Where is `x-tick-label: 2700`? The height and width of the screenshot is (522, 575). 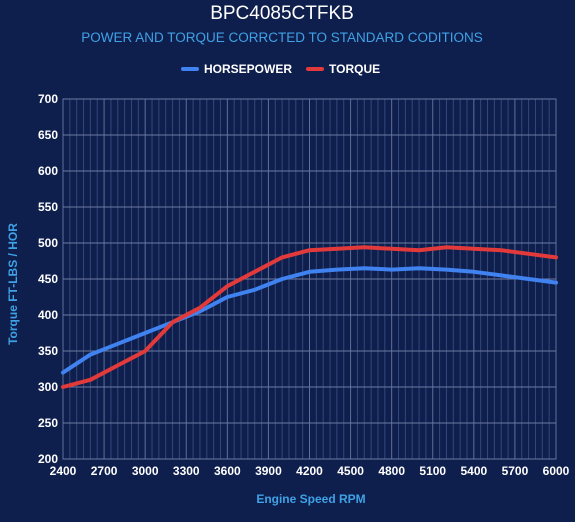 x-tick-label: 2700 is located at coordinates (104, 471).